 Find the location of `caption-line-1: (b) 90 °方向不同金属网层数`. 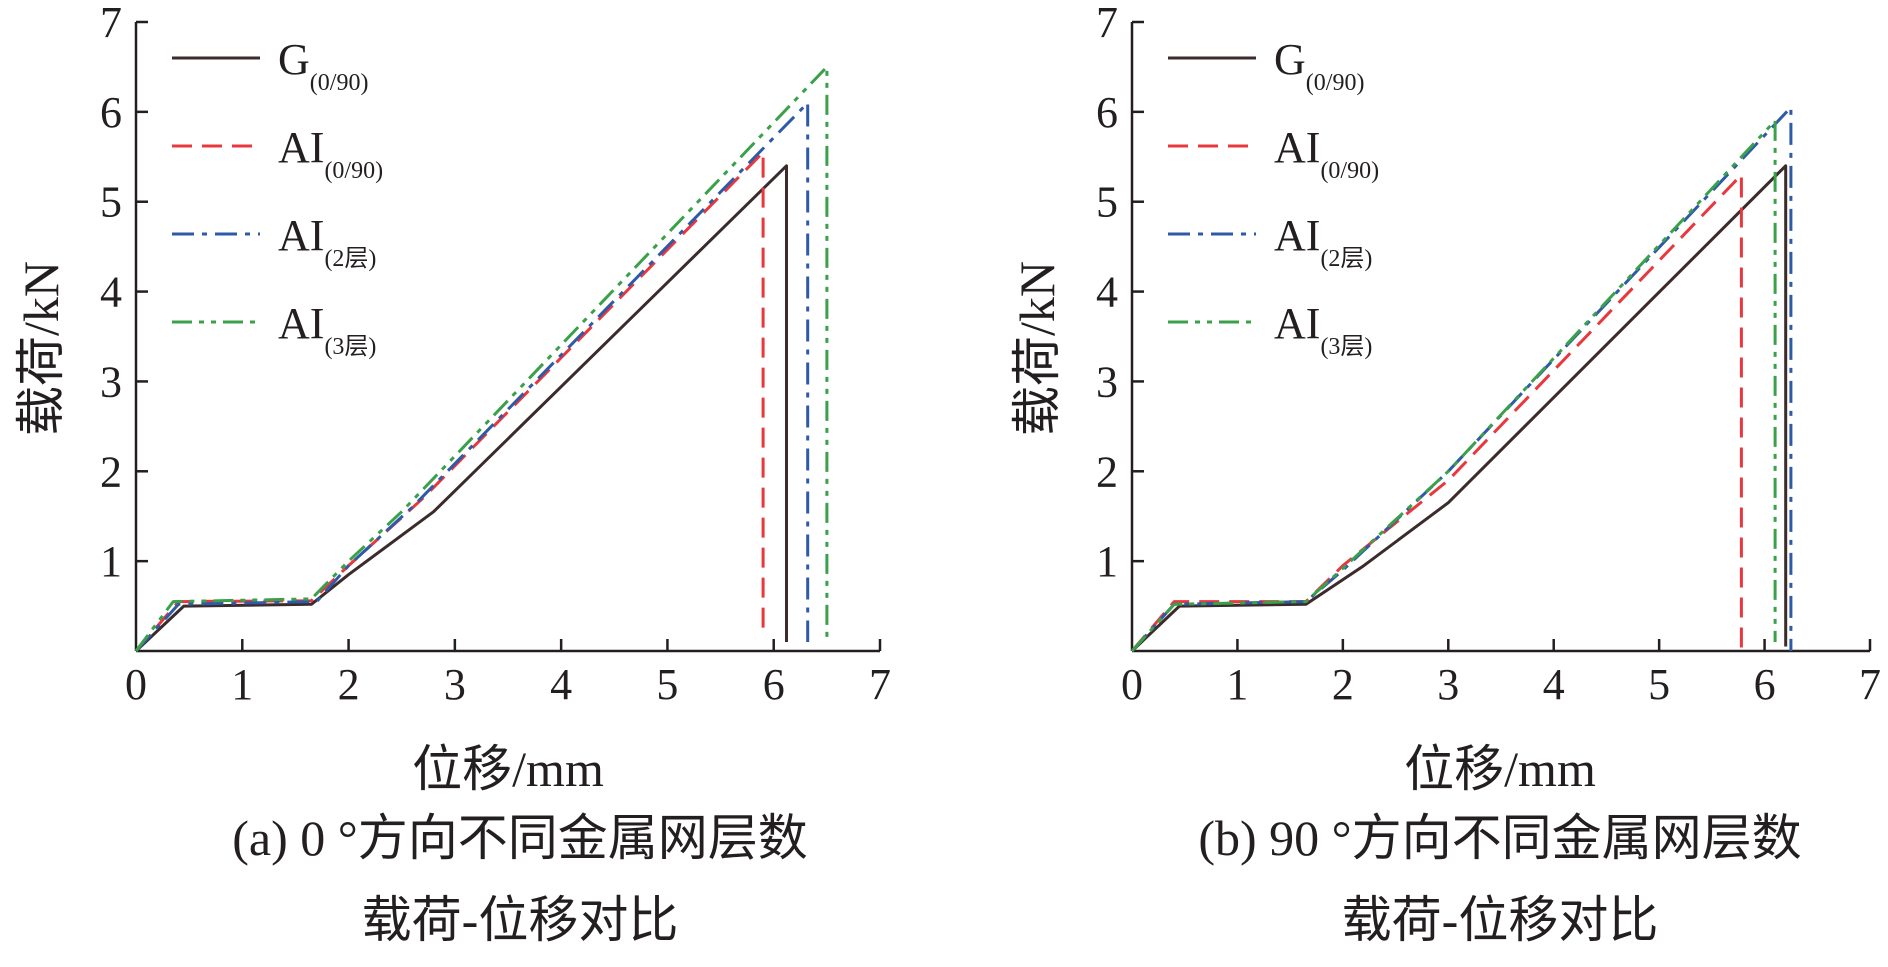

caption-line-1: (b) 90 °方向不同金属网层数 is located at coordinates (1499, 838).